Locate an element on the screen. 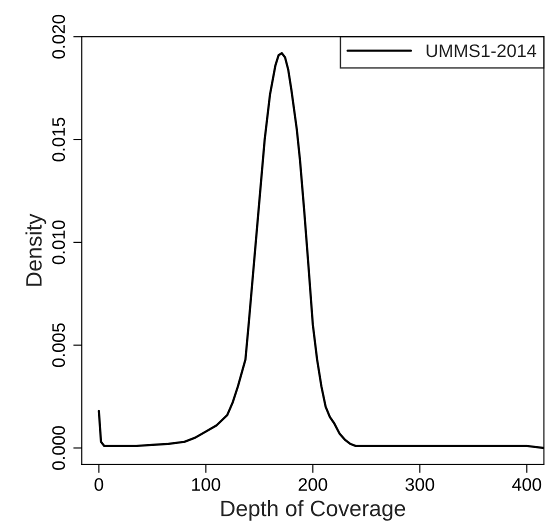 The width and height of the screenshot is (545, 532). y-tick-label: 0.015 is located at coordinates (58, 140).